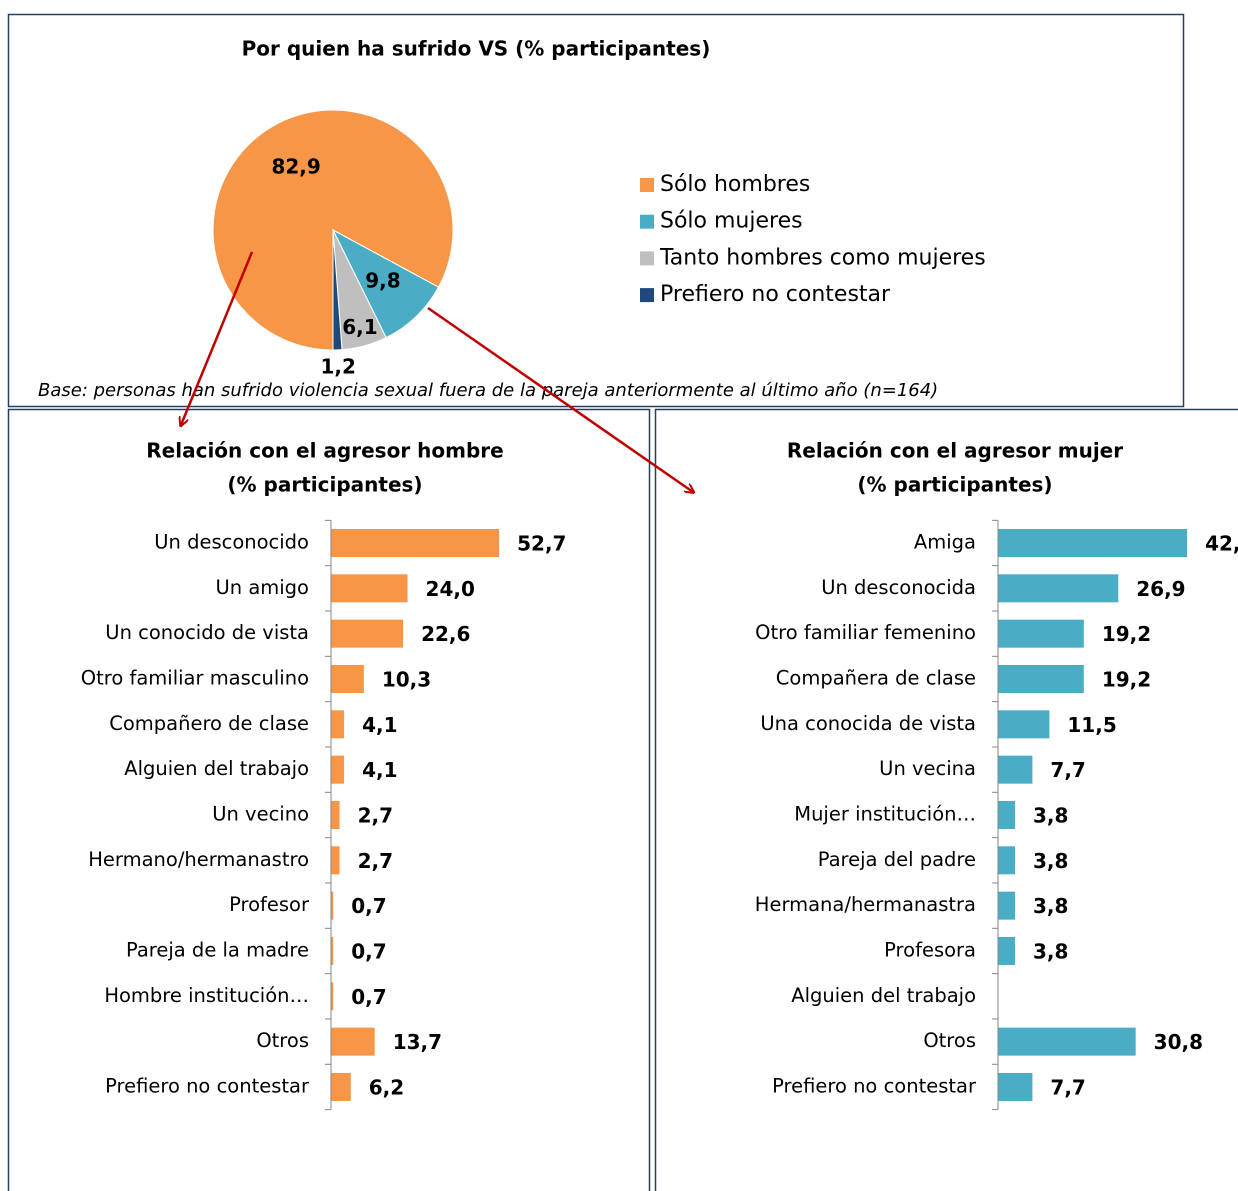 This screenshot has width=1238, height=1191. I want to click on data-label: 9,8, so click(382, 280).